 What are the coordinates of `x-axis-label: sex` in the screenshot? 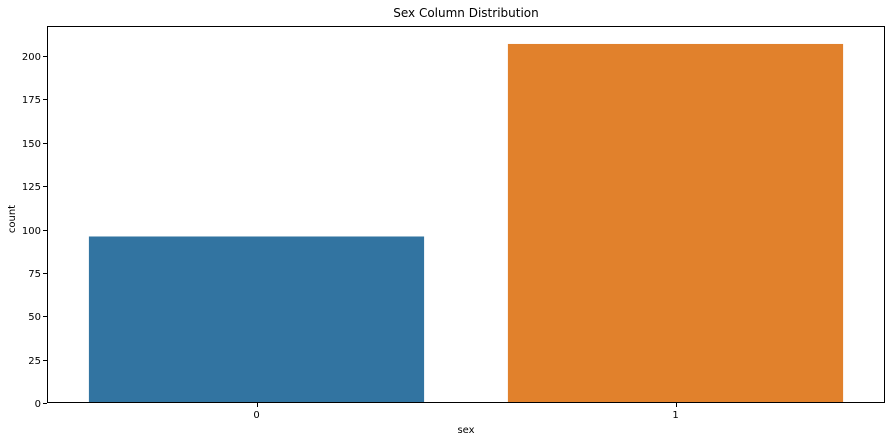 It's located at (465, 430).